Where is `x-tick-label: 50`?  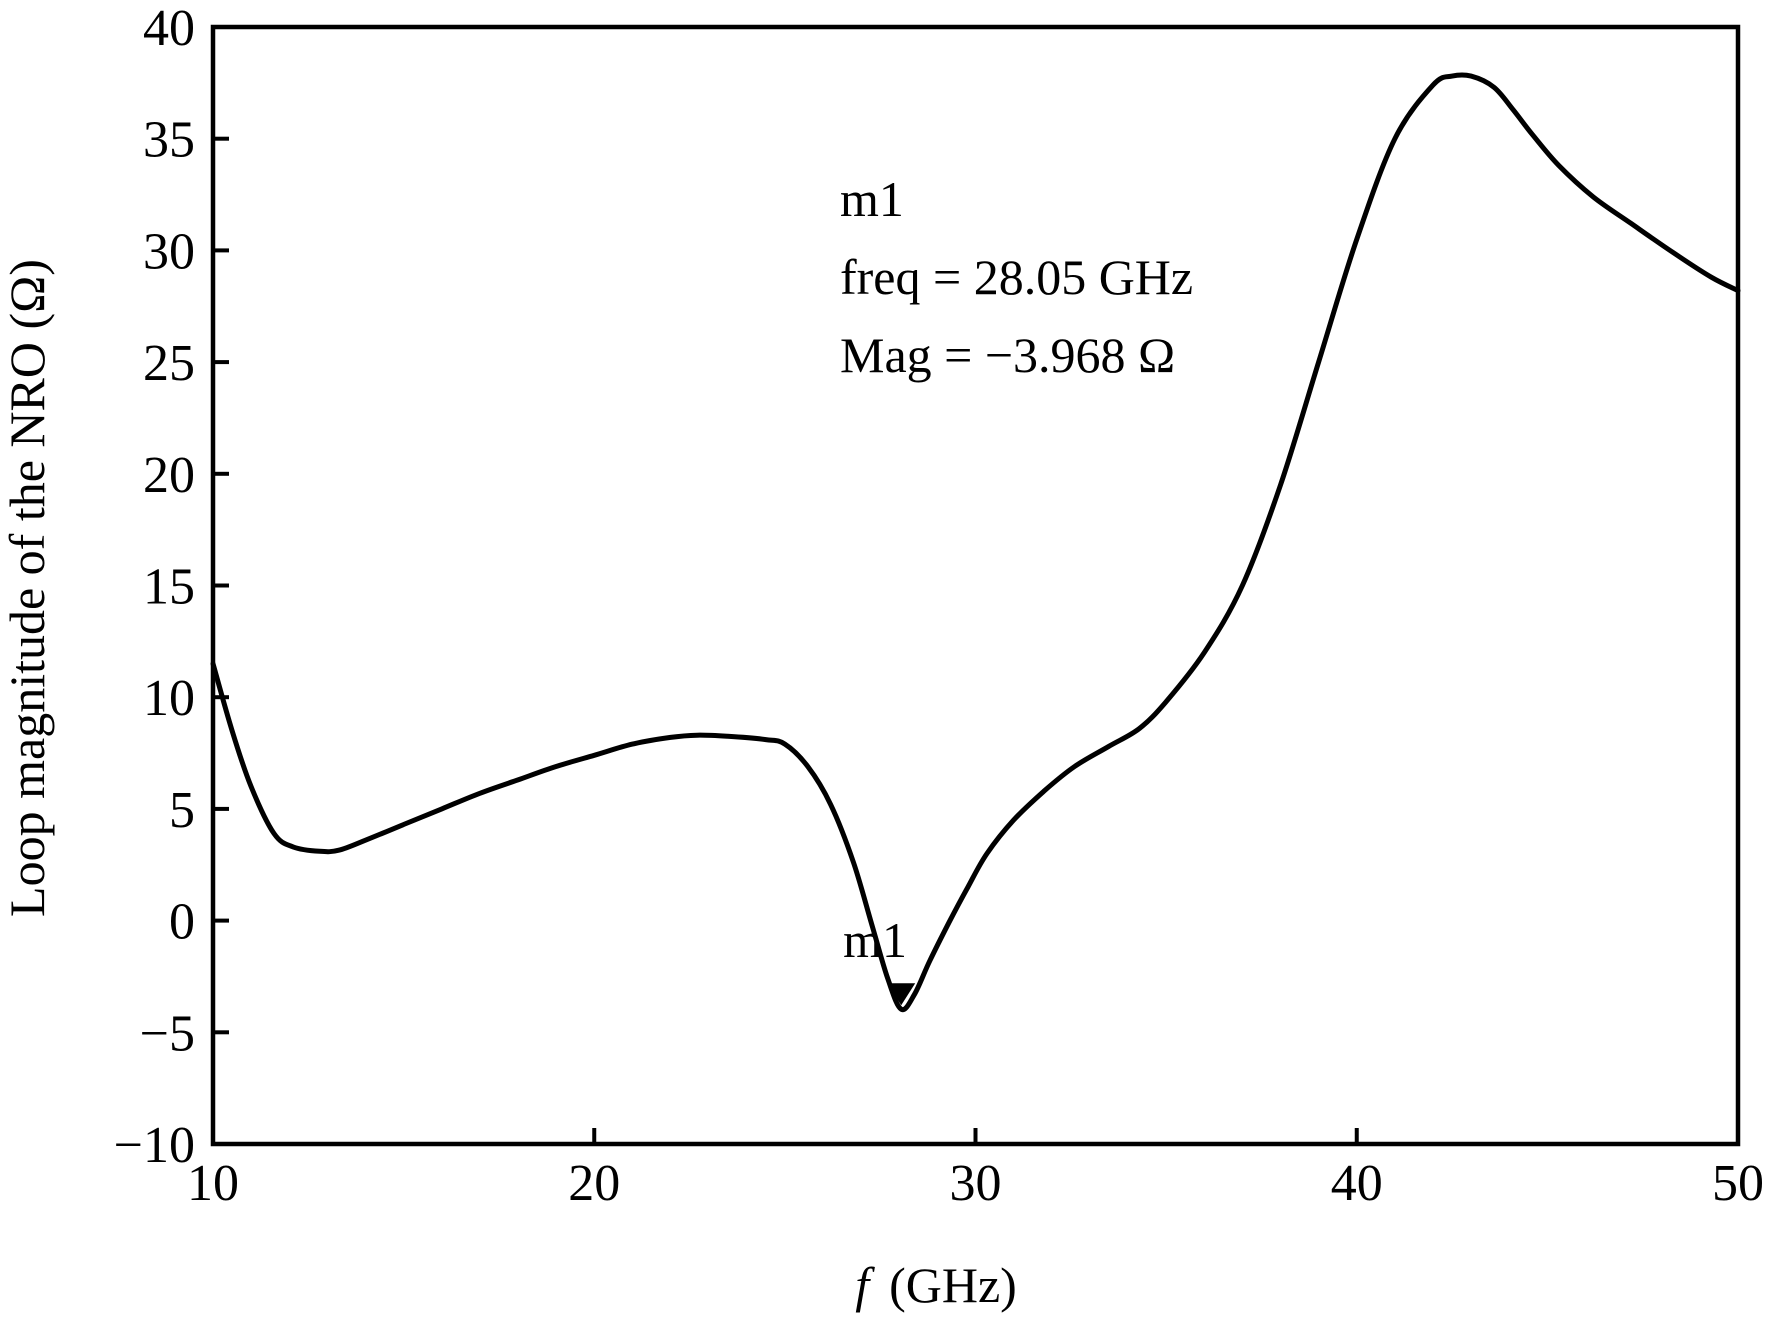
x-tick-label: 50 is located at coordinates (1738, 1183).